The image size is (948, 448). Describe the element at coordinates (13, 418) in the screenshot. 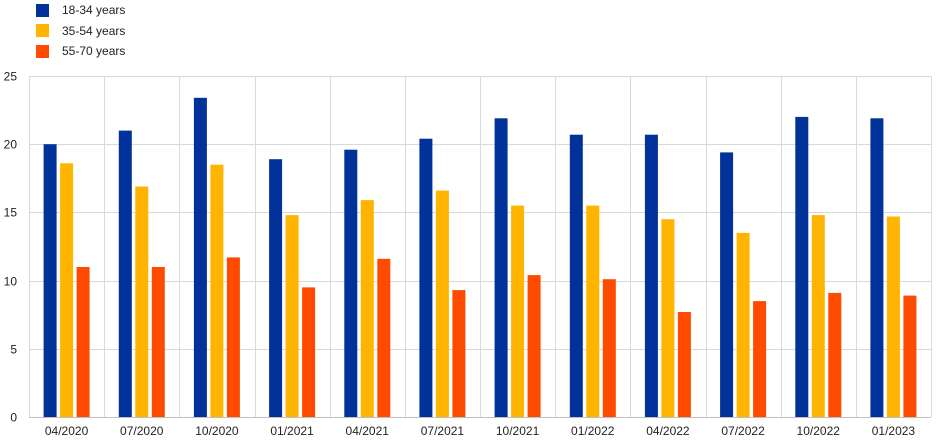

I see `y-tick-label: 0` at that location.